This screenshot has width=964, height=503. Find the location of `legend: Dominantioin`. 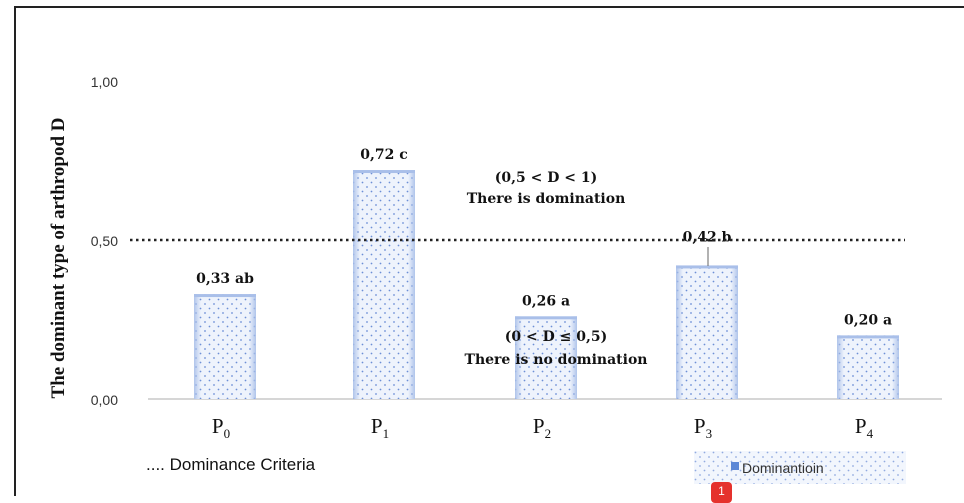

legend: Dominantioin is located at coordinates (800, 467).